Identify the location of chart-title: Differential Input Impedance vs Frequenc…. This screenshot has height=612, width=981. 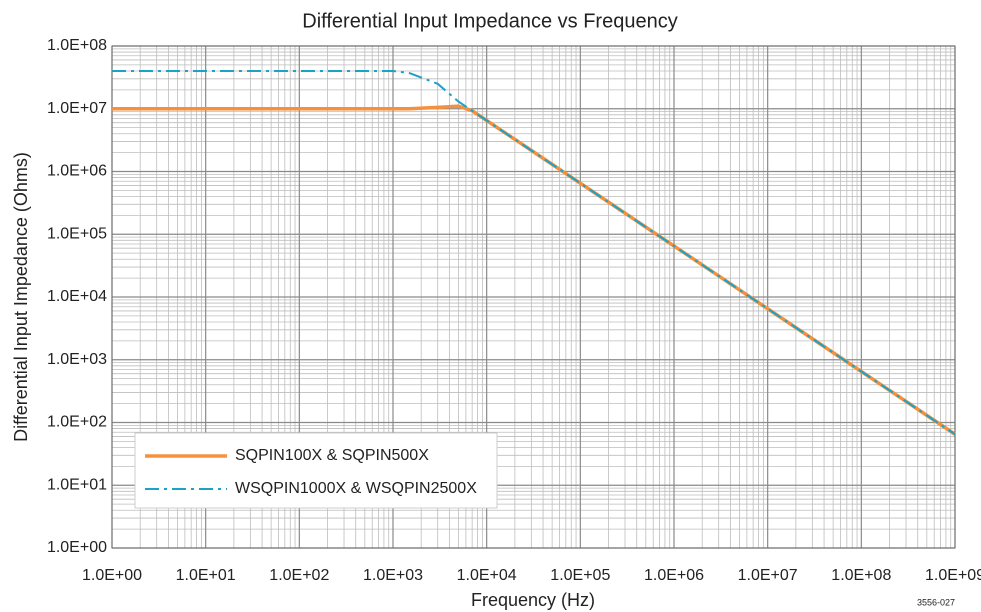
(489, 21).